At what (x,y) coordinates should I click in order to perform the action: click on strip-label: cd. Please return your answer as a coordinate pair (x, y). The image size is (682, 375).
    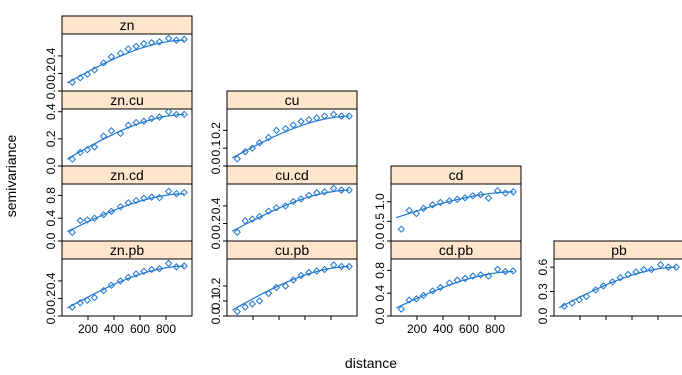
    Looking at the image, I should click on (456, 175).